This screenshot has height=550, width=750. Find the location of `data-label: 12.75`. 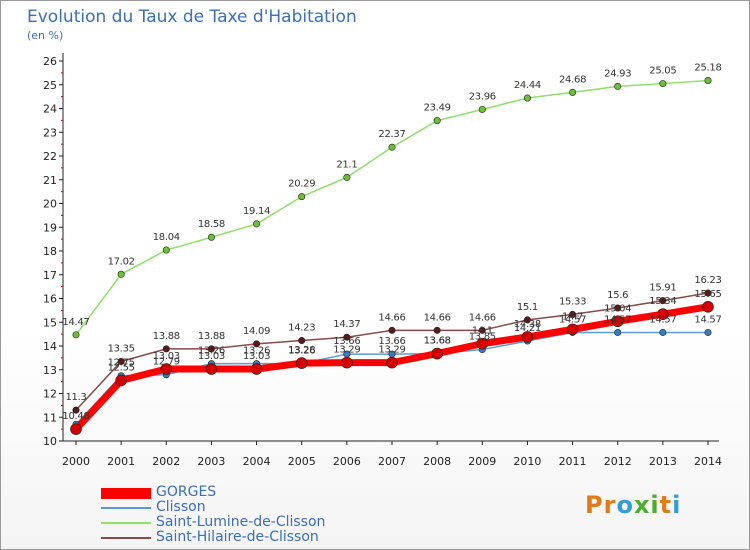

data-label: 12.75 is located at coordinates (121, 363).